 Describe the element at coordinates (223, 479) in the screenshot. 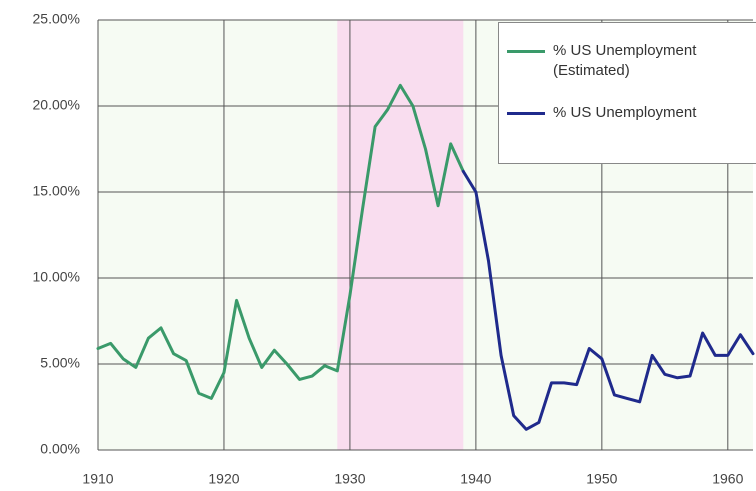

I see `x-tick-label: 1920` at that location.